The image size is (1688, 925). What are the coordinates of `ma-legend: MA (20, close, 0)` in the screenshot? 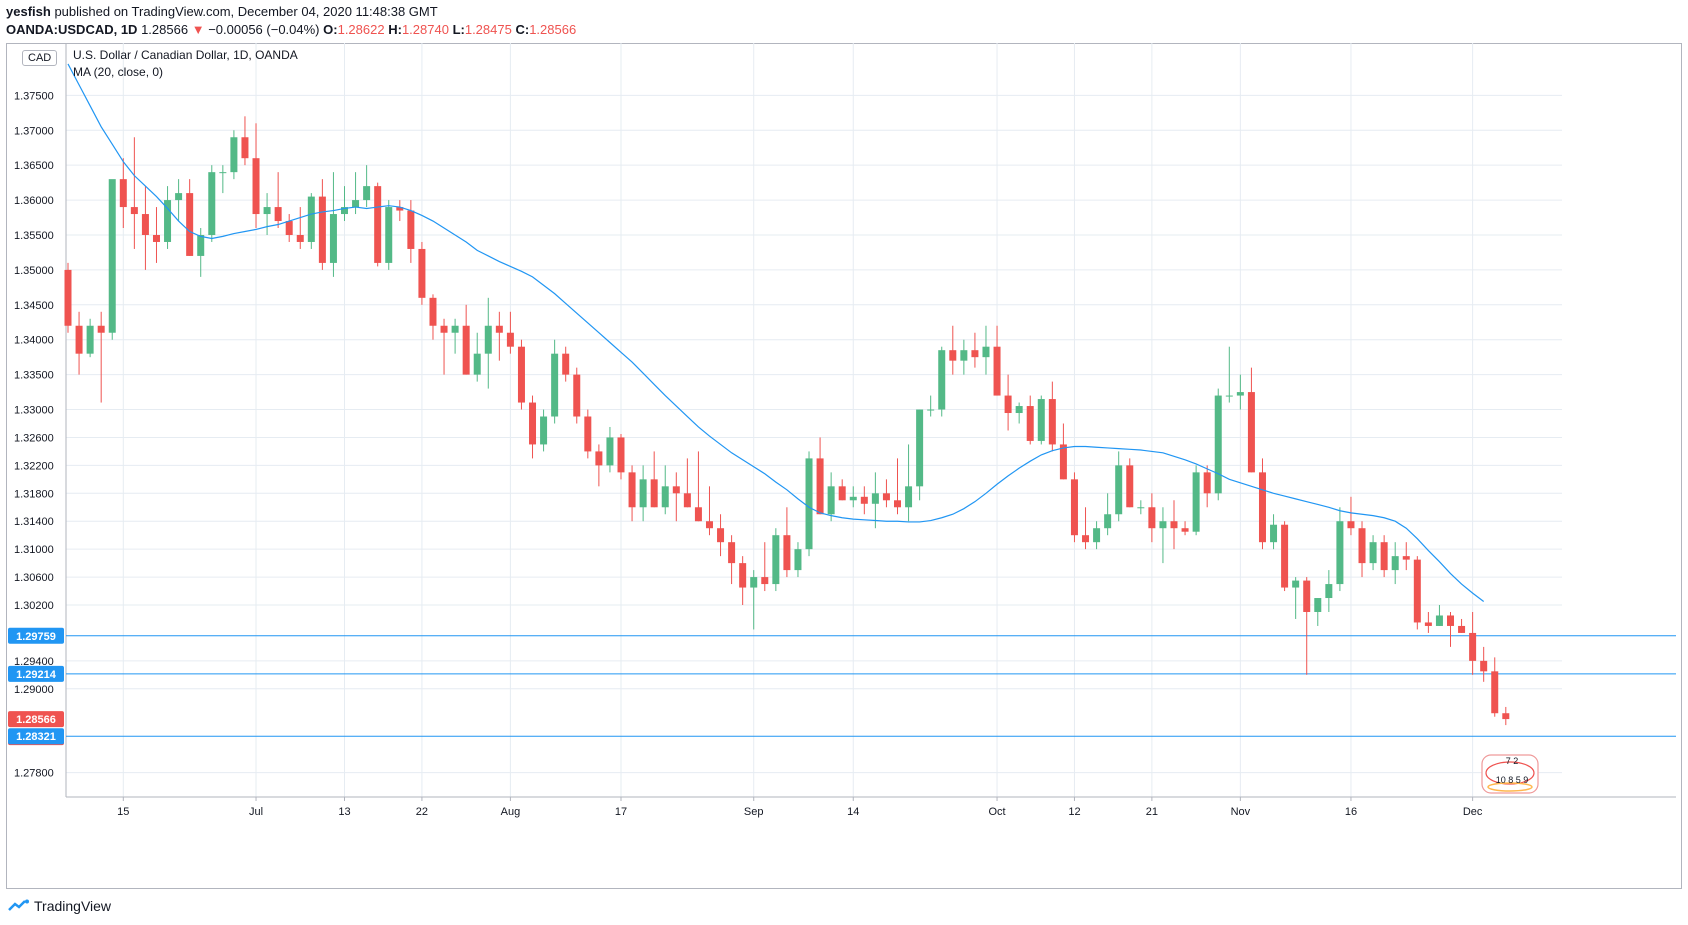 It's located at (118, 72).